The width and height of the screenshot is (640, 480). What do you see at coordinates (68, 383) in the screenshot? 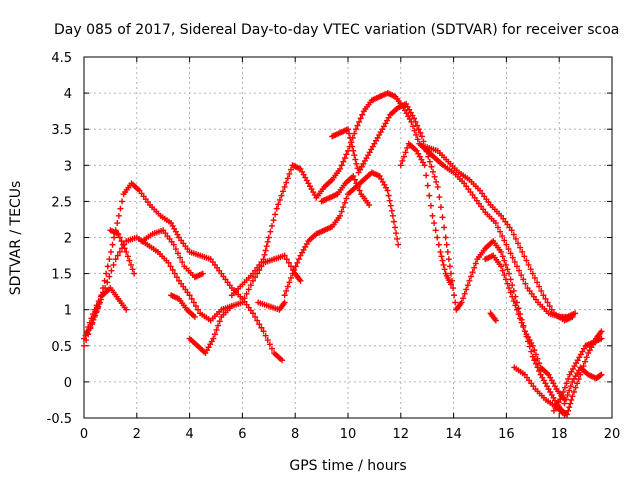
I see `y-tick-label: 0` at bounding box center [68, 383].